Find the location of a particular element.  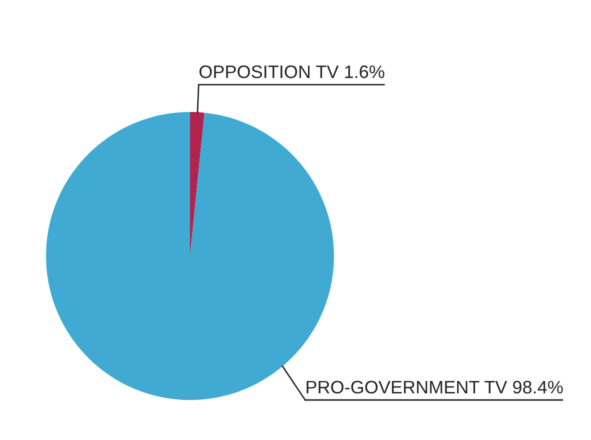

pie-slice is located at coordinates (197, 184).